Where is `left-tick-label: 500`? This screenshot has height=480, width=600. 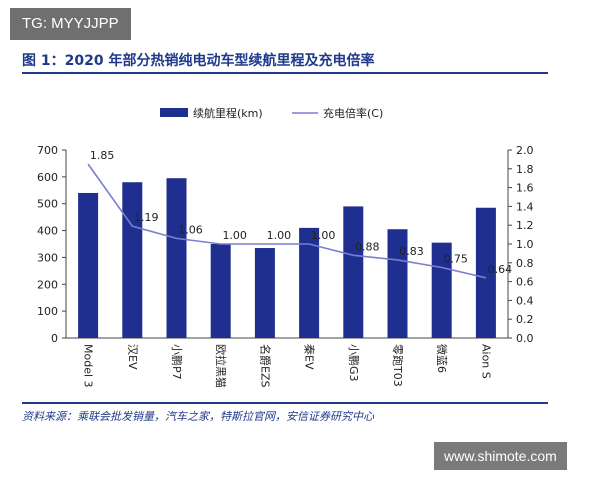
left-tick-label: 500 is located at coordinates (47, 204).